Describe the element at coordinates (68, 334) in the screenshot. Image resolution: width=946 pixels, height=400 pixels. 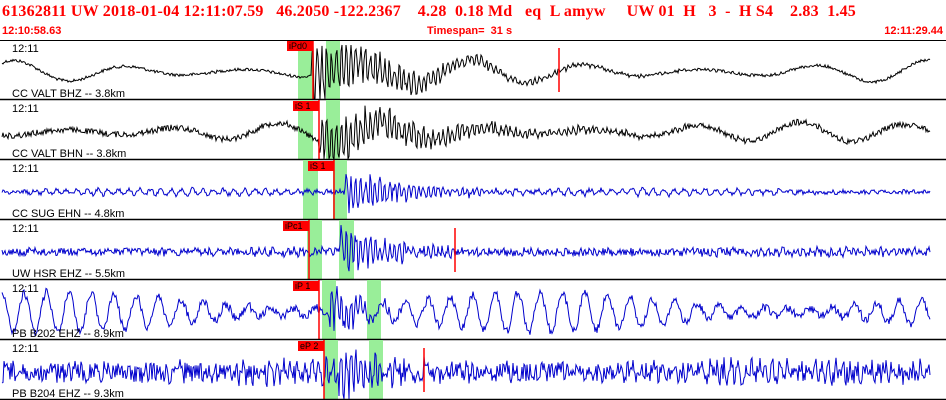
I see `station-label: PB B202 EHZ -- 8.9km` at that location.